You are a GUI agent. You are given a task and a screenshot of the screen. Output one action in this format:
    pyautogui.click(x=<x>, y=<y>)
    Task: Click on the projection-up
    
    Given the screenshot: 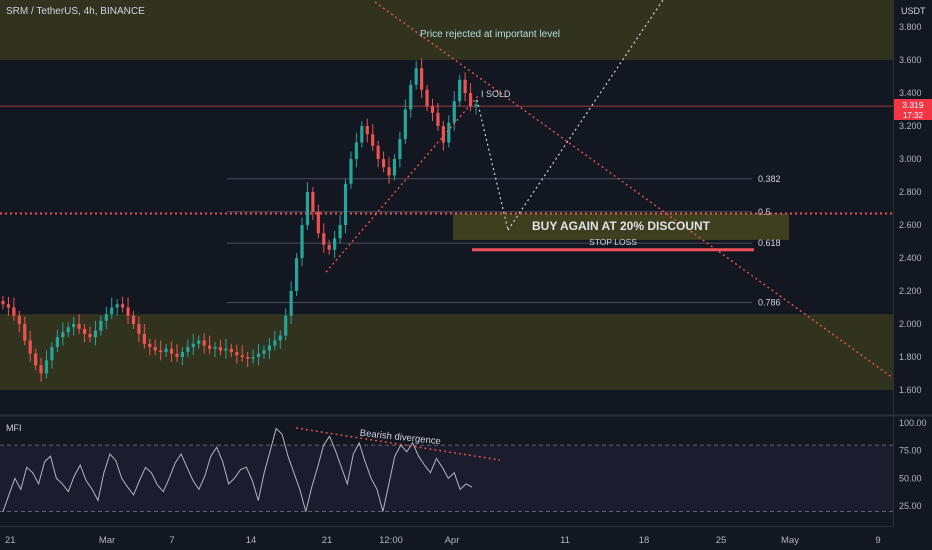 What is the action you would take?
    pyautogui.click(x=585, y=115)
    